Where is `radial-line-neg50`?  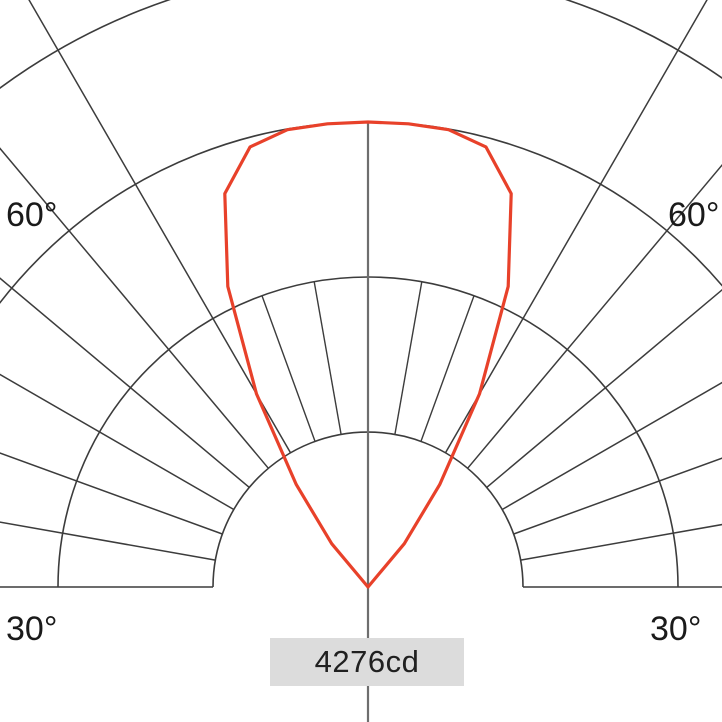
radial-line-neg50 is located at coordinates (125, 382).